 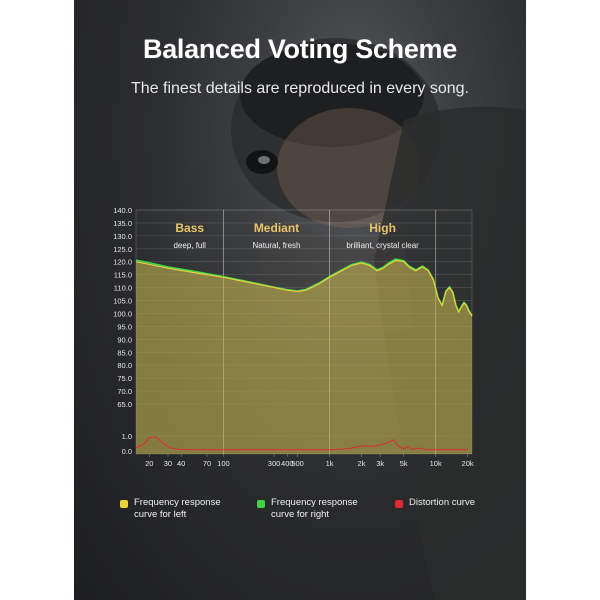 What do you see at coordinates (297, 463) in the screenshot?
I see `x-tick-label: 500` at bounding box center [297, 463].